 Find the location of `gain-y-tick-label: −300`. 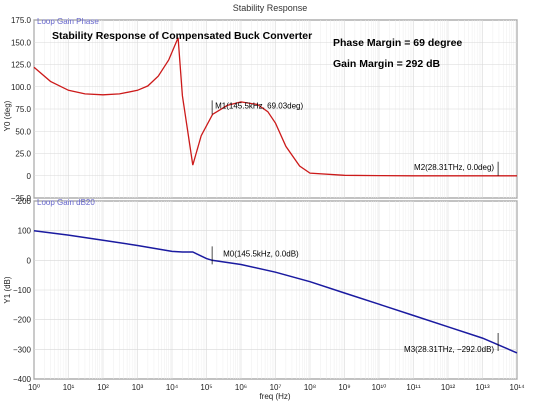

gain-y-tick-label: −300 is located at coordinates (22, 349).